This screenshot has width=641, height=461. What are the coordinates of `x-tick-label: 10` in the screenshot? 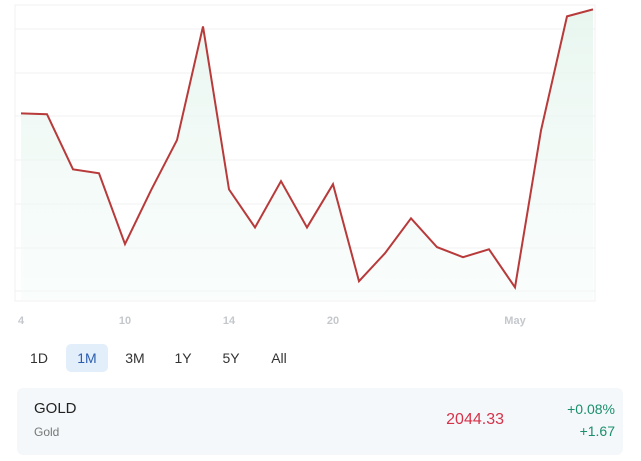 It's located at (125, 321).